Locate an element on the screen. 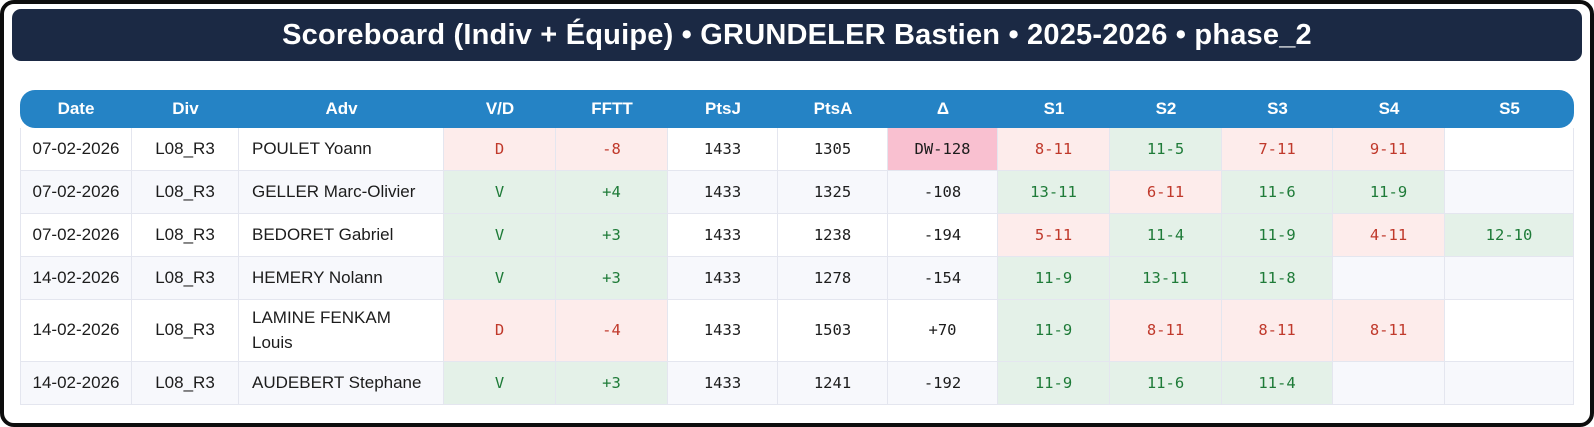 Image resolution: width=1594 pixels, height=427 pixels. cell-delta: DW-128 is located at coordinates (943, 149).